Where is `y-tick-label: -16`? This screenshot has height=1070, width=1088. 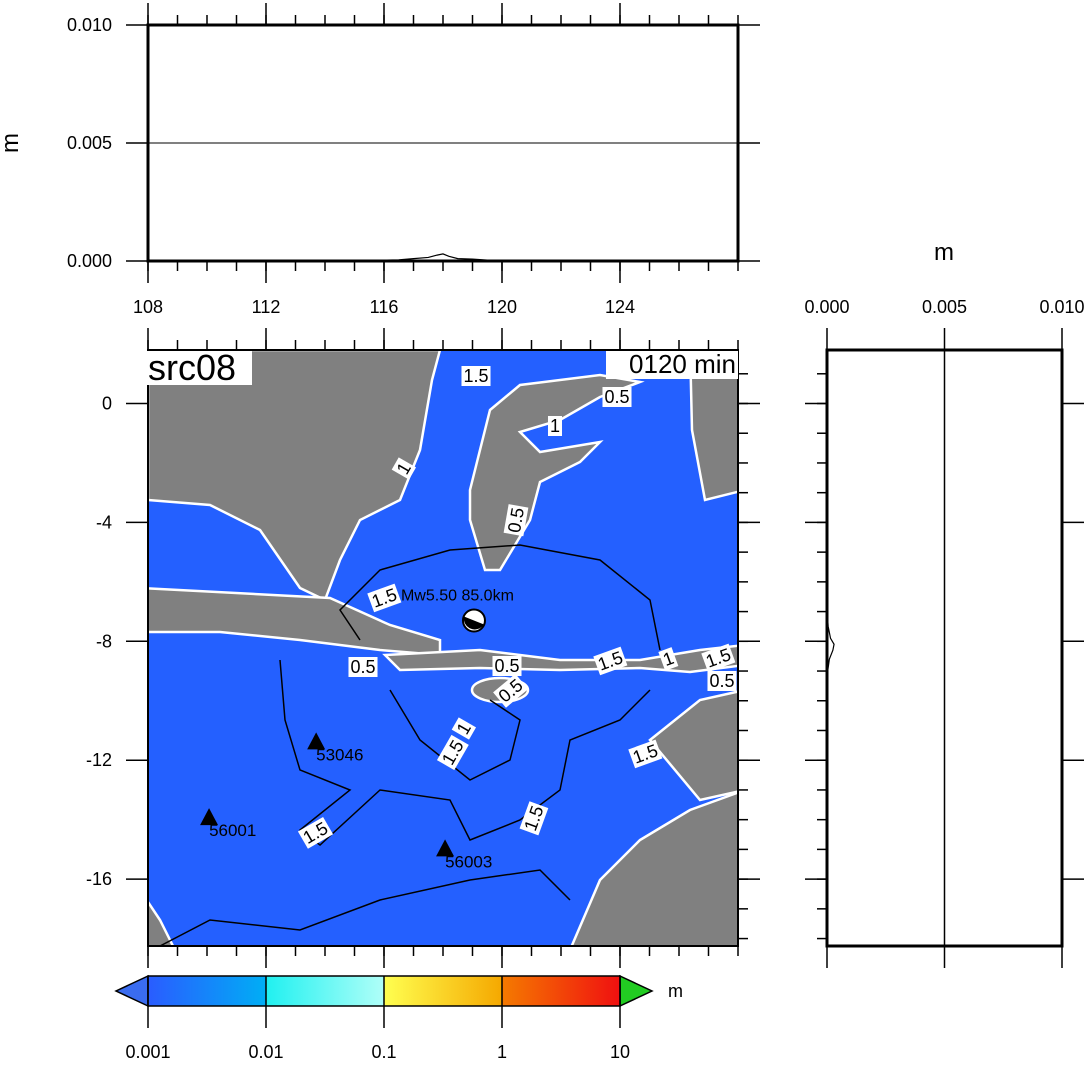 y-tick-label: -16 is located at coordinates (99, 879).